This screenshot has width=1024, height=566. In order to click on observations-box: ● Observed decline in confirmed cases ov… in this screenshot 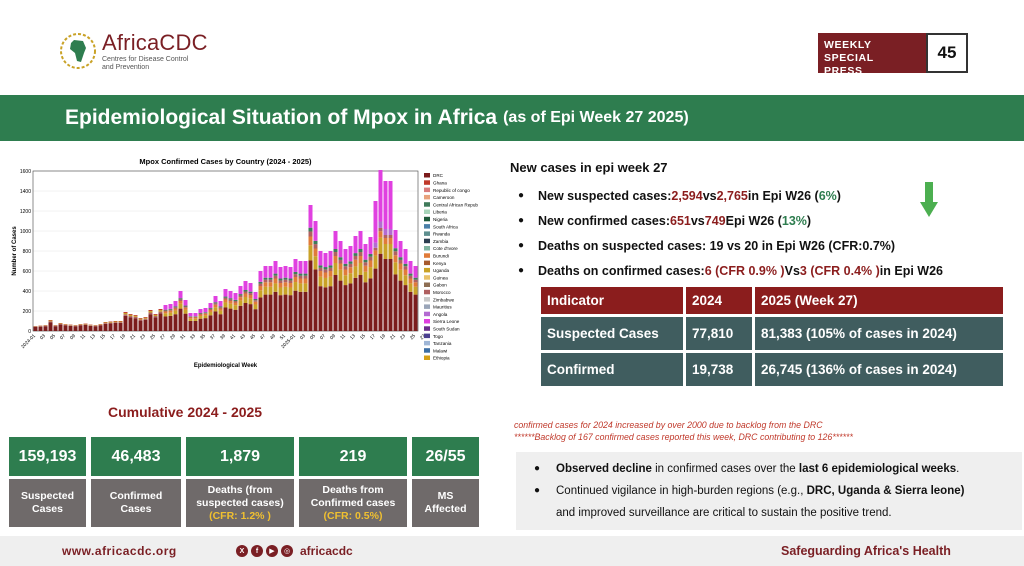, I will do `click(769, 491)`.